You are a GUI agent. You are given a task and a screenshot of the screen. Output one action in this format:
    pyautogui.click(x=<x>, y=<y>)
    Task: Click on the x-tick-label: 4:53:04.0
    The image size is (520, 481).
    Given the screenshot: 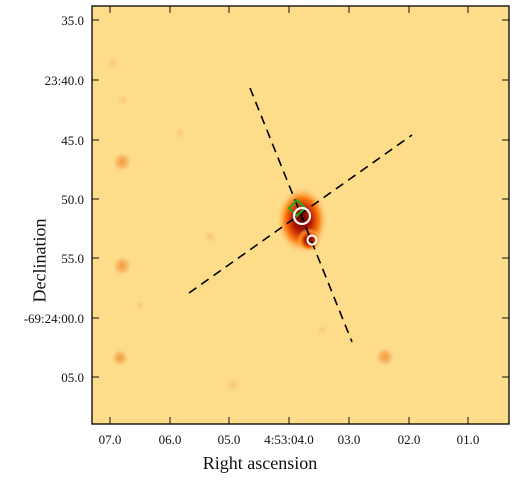 What is the action you would take?
    pyautogui.click(x=289, y=439)
    